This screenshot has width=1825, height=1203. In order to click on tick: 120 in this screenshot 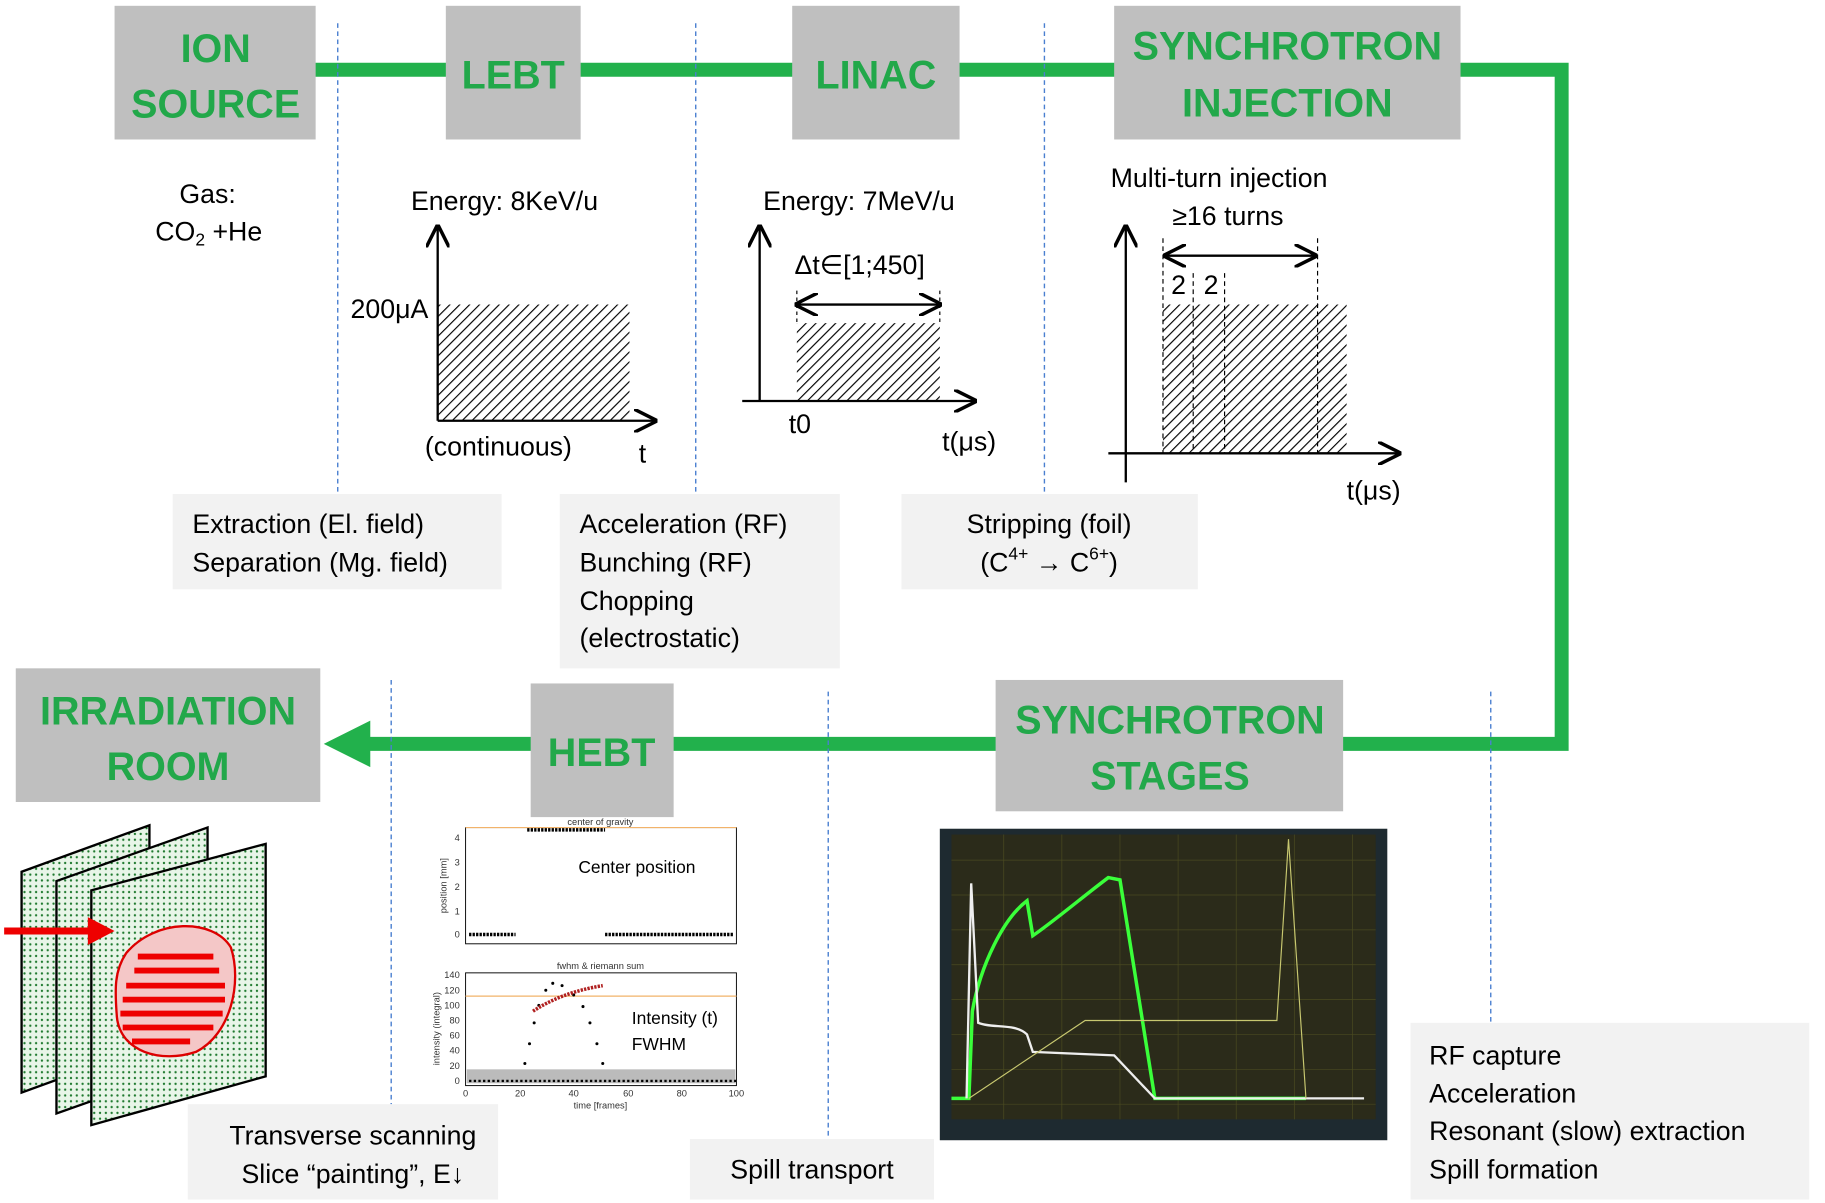, I will do `click(452, 990)`.